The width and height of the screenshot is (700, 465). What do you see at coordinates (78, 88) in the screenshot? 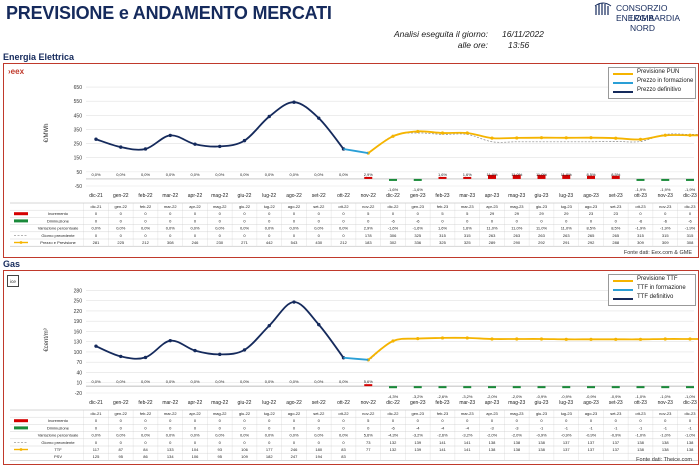
I see `y-tick-label: 650` at bounding box center [78, 88].